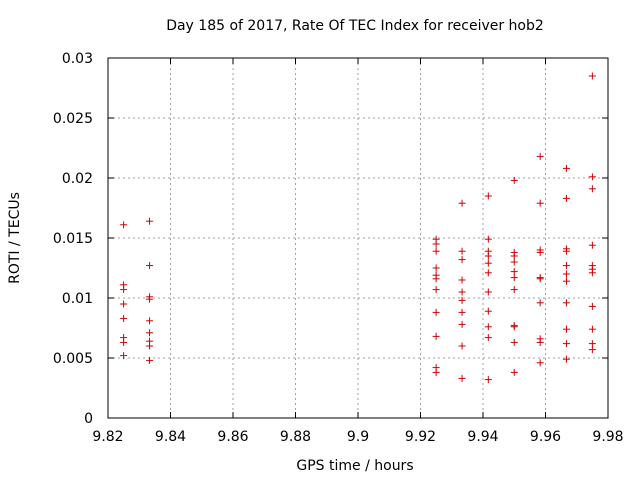  What do you see at coordinates (107, 437) in the screenshot?
I see `x-tick-label: 9.82` at bounding box center [107, 437].